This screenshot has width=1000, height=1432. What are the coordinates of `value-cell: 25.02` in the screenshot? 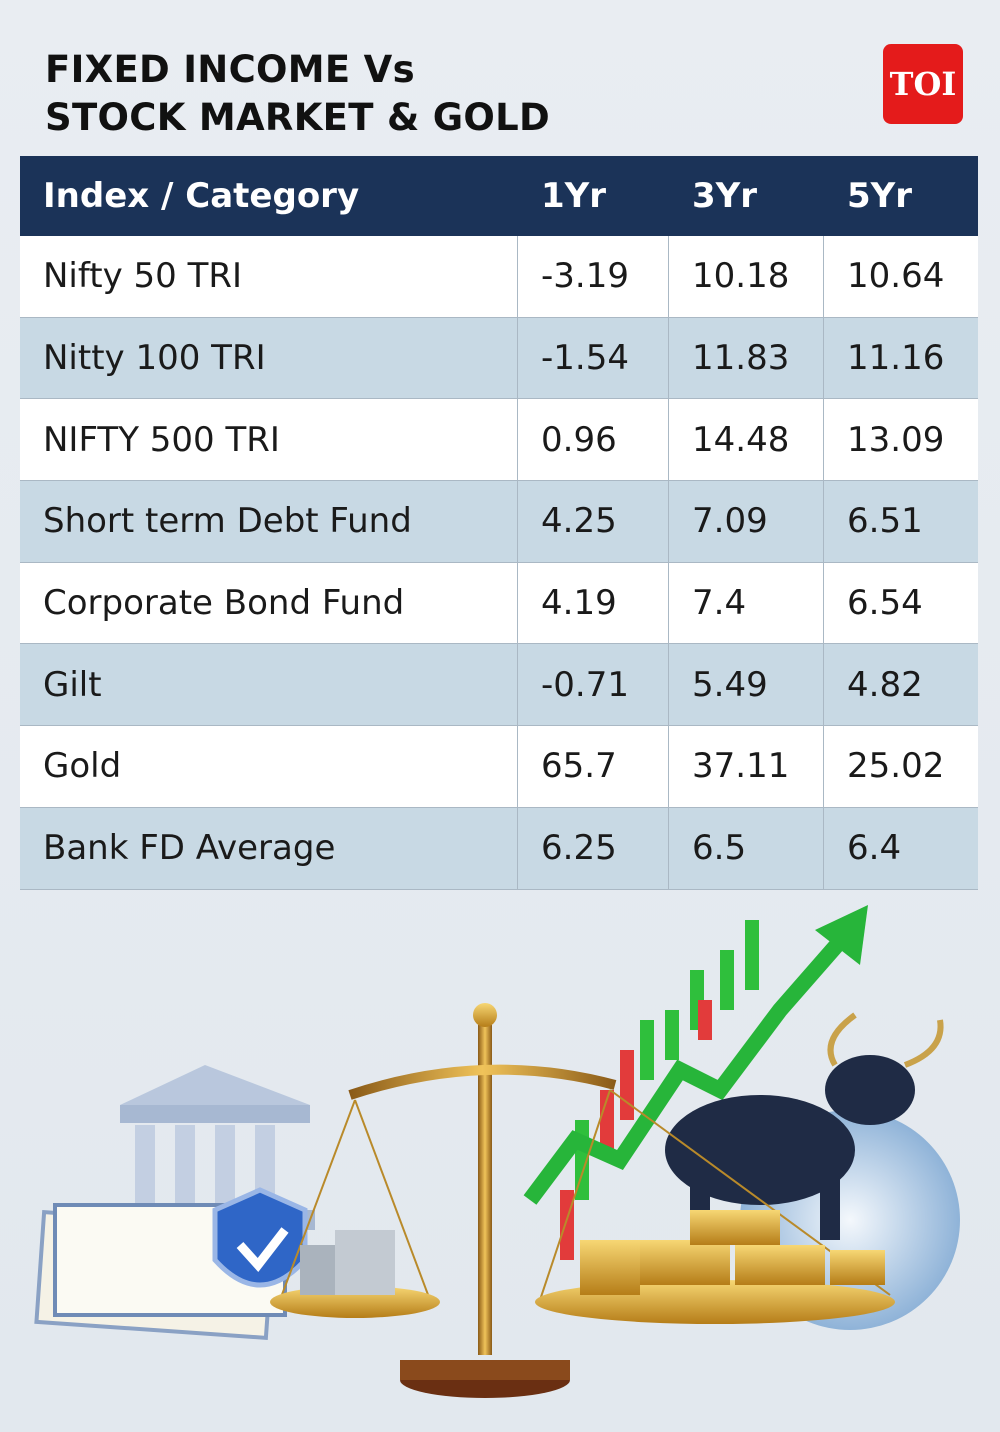 It's located at (896, 766).